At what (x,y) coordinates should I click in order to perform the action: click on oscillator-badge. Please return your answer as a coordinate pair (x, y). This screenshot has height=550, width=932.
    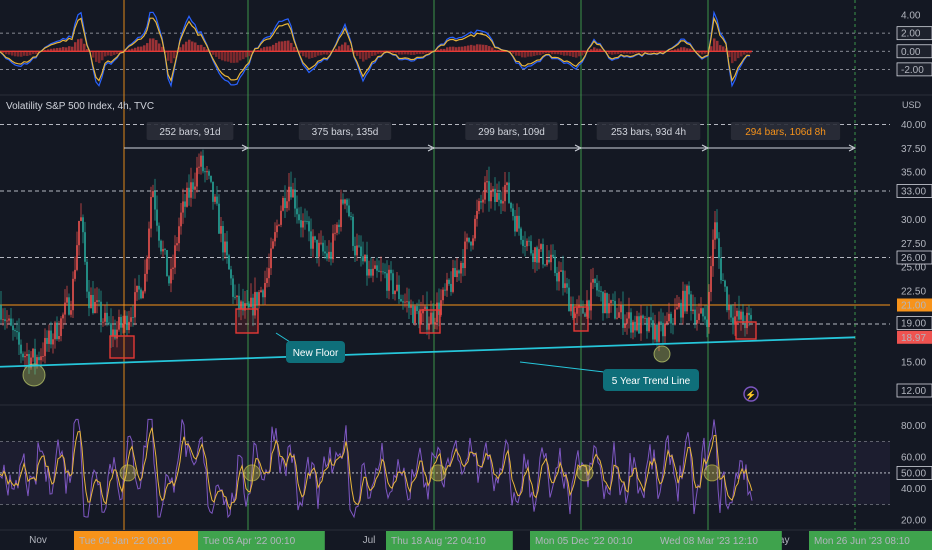
    Looking at the image, I should click on (914, 33).